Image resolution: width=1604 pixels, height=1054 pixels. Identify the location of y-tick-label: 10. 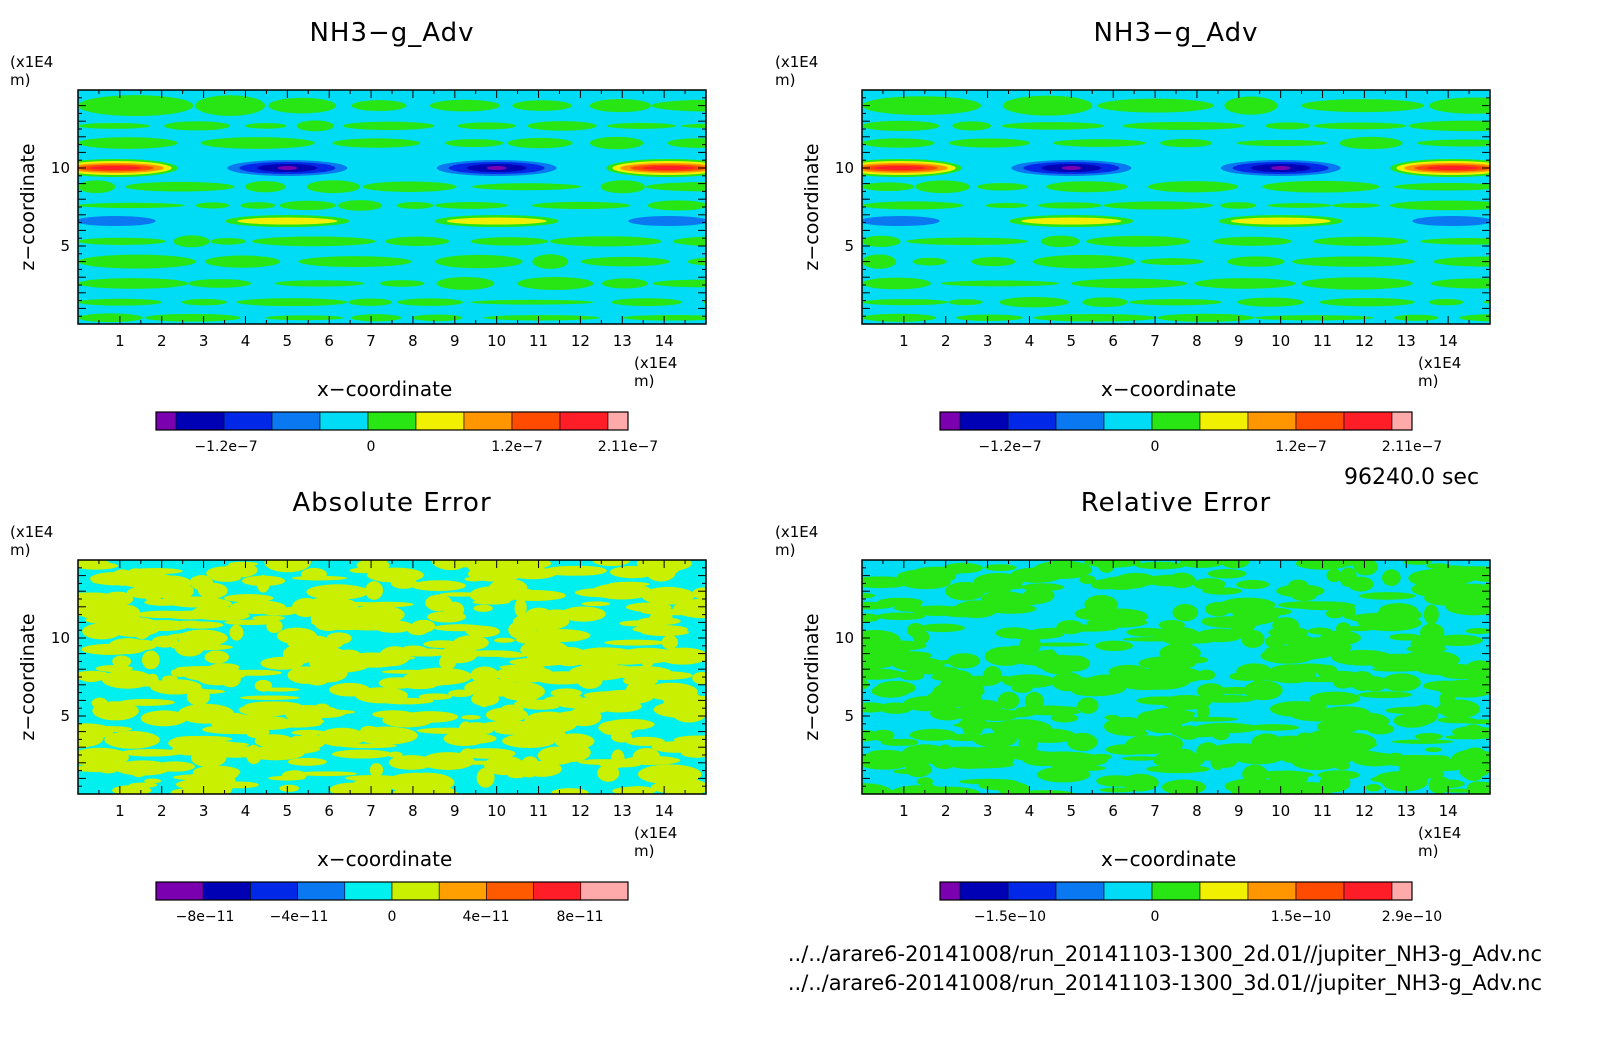
(60, 168).